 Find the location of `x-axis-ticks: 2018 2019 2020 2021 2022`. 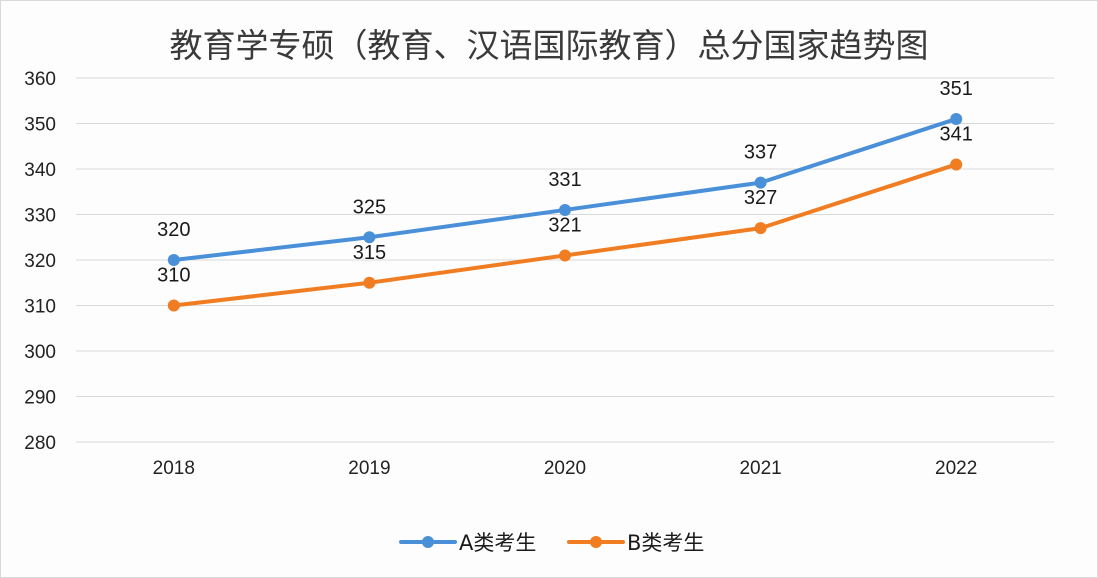

x-axis-ticks: 2018 2019 2020 2021 2022 is located at coordinates (565, 468).